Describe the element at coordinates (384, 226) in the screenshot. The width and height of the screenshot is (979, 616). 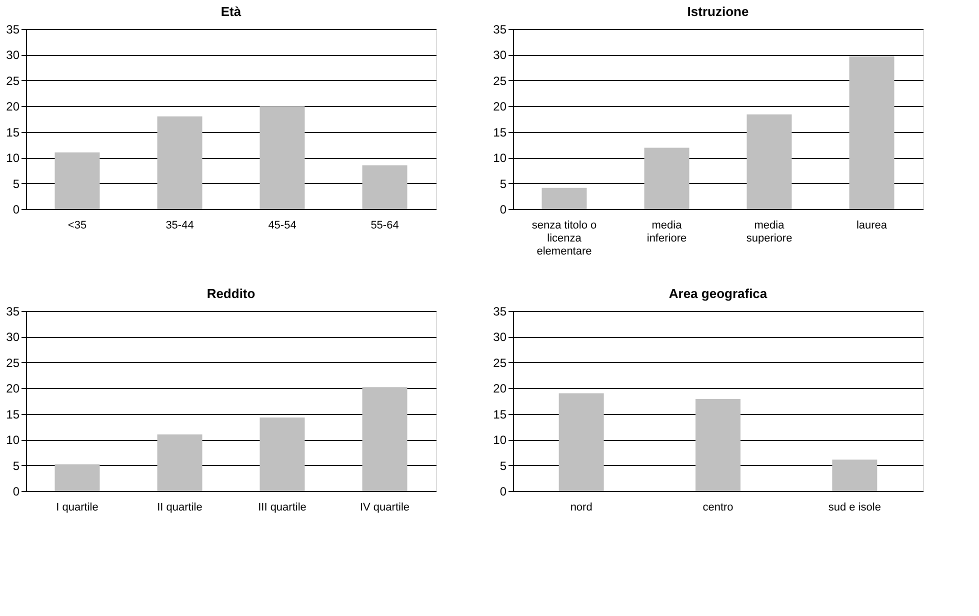
I see `x-tick-label: 55-64` at that location.